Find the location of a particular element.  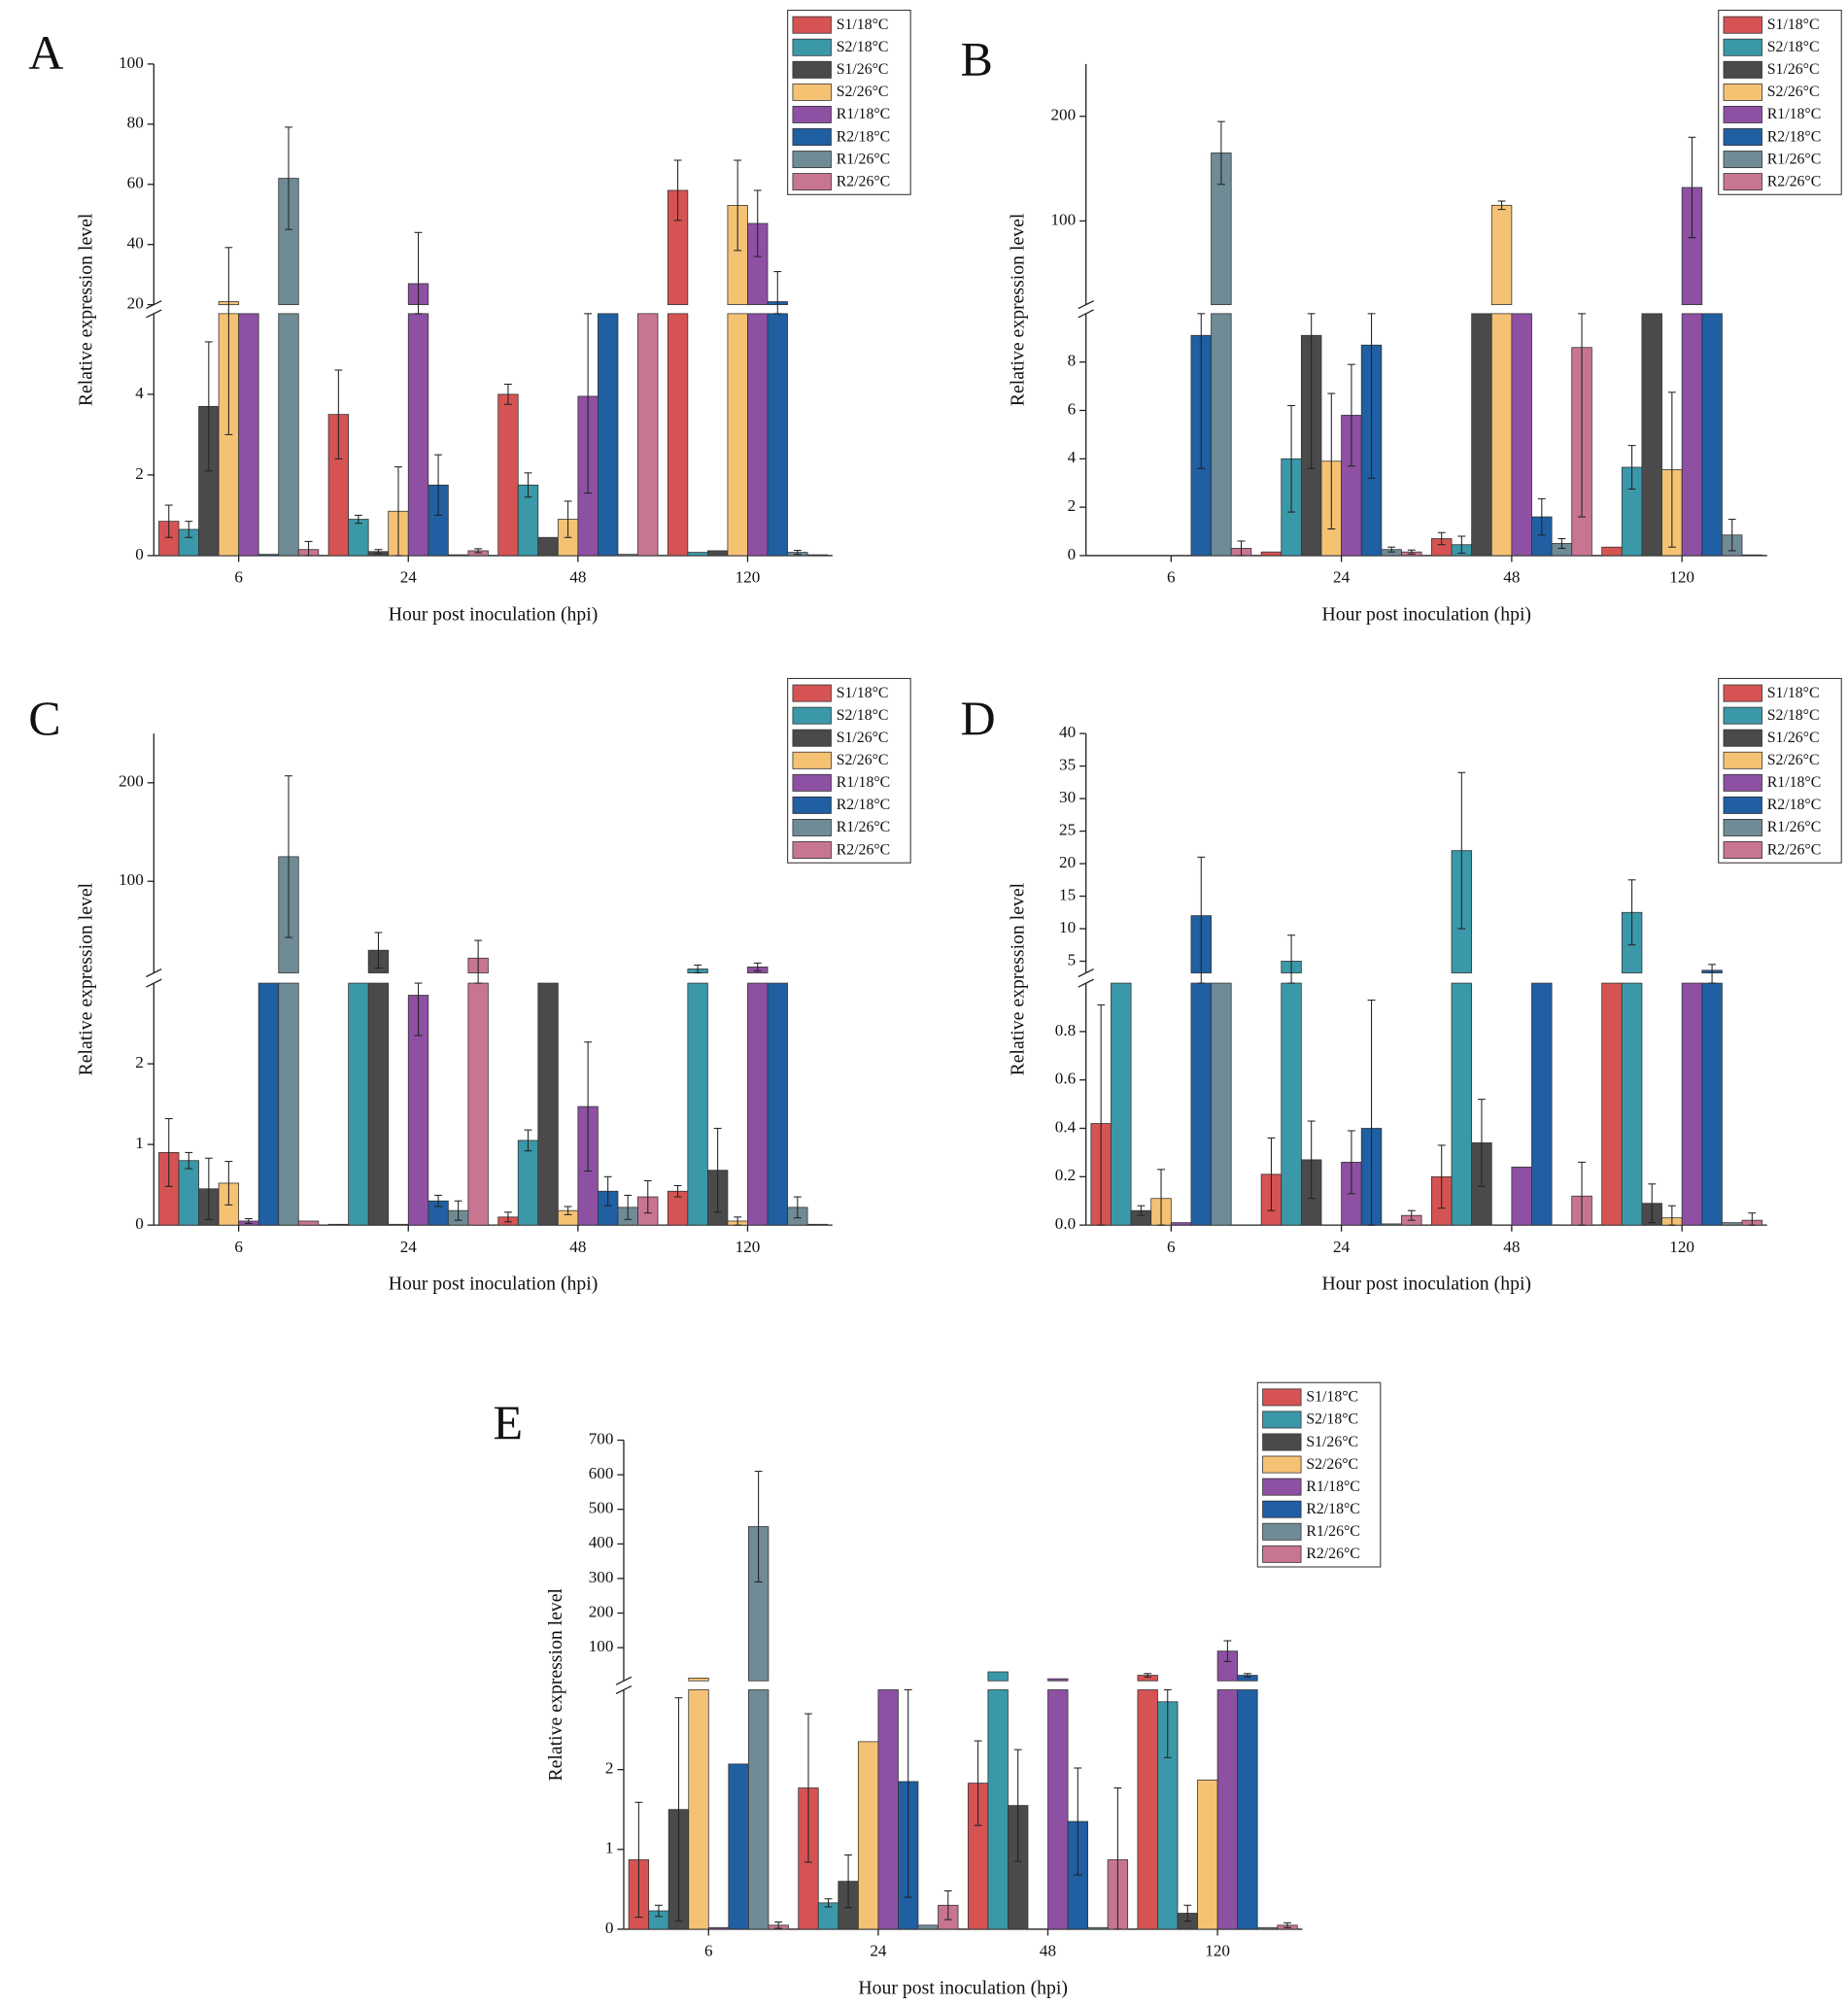

y-tick-label: 10 is located at coordinates (1067, 927).